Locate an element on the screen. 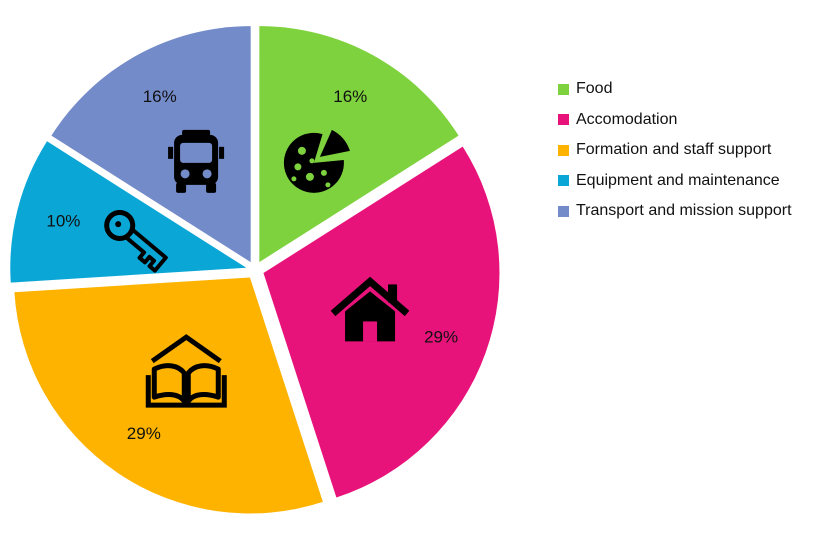  slice-equipment-and-maintenance is located at coordinates (128, 212).